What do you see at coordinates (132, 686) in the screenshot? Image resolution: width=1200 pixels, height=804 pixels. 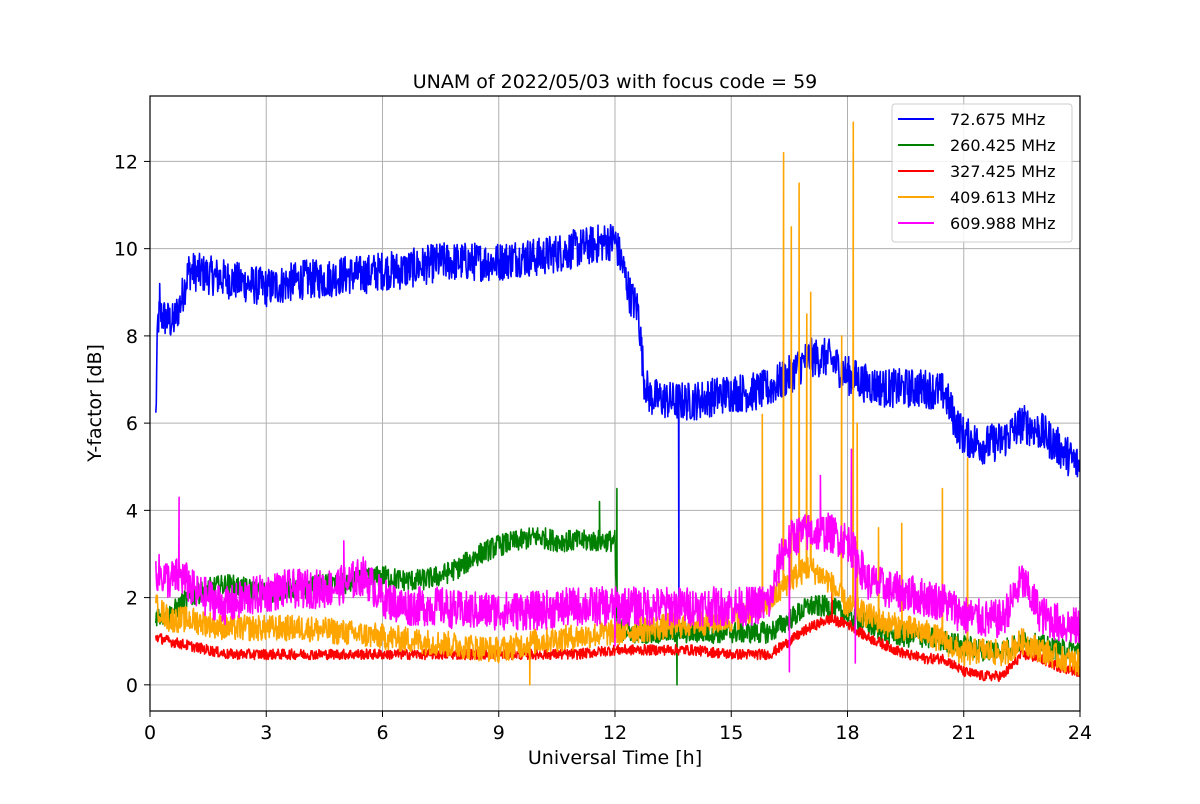 I see `y-tick-label: 0` at bounding box center [132, 686].